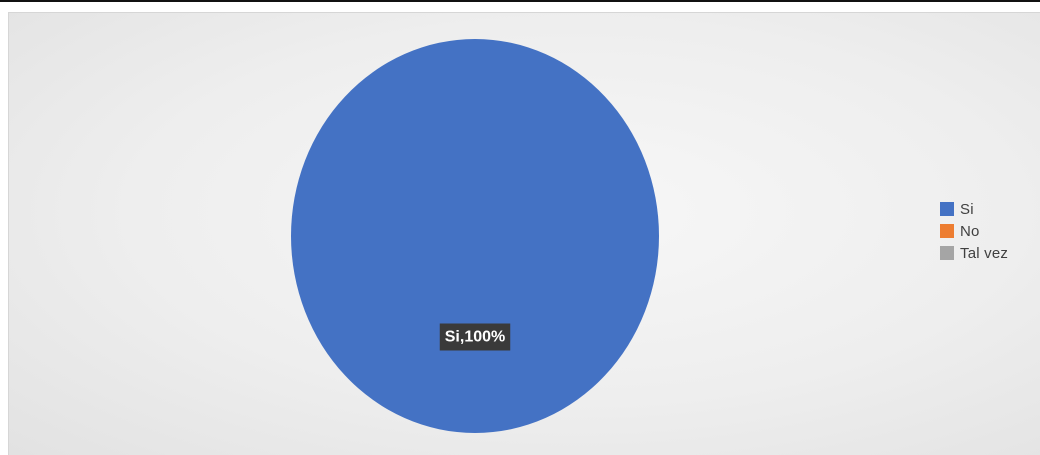 The height and width of the screenshot is (455, 1040). I want to click on data-label-si: Si,100%, so click(475, 337).